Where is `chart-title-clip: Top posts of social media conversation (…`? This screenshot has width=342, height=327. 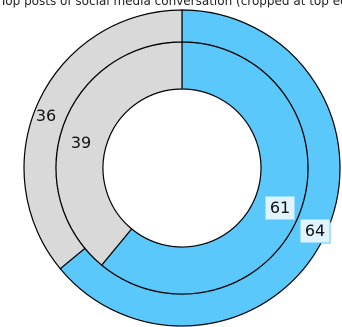 chart-title-clip: Top posts of social media conversation (… is located at coordinates (171, 7).